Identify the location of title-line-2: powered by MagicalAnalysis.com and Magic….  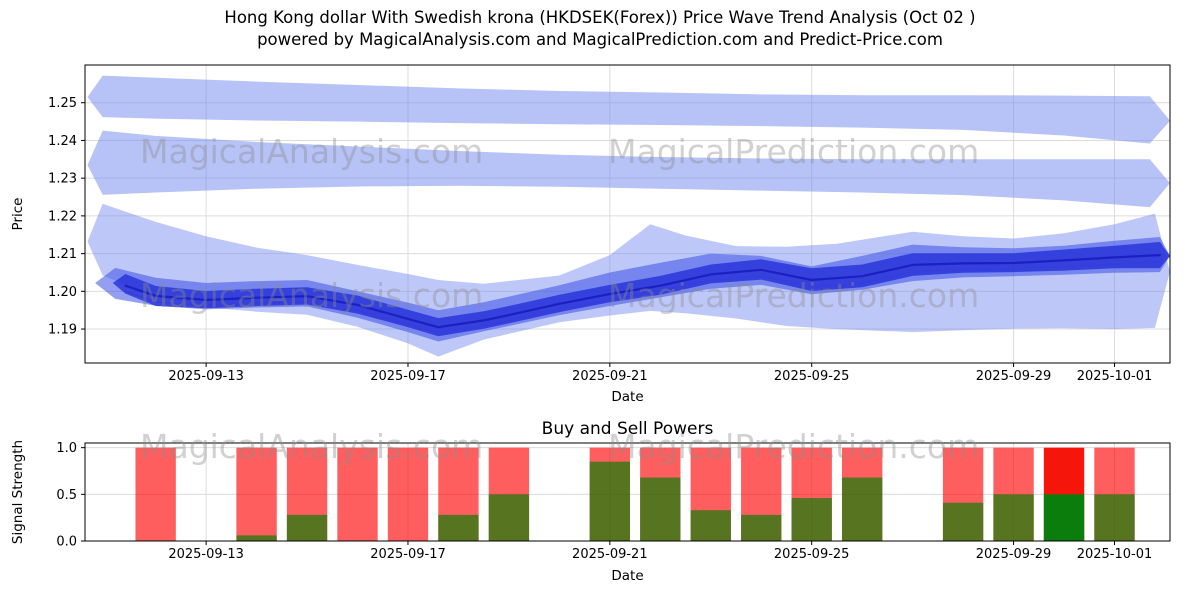
(600, 39).